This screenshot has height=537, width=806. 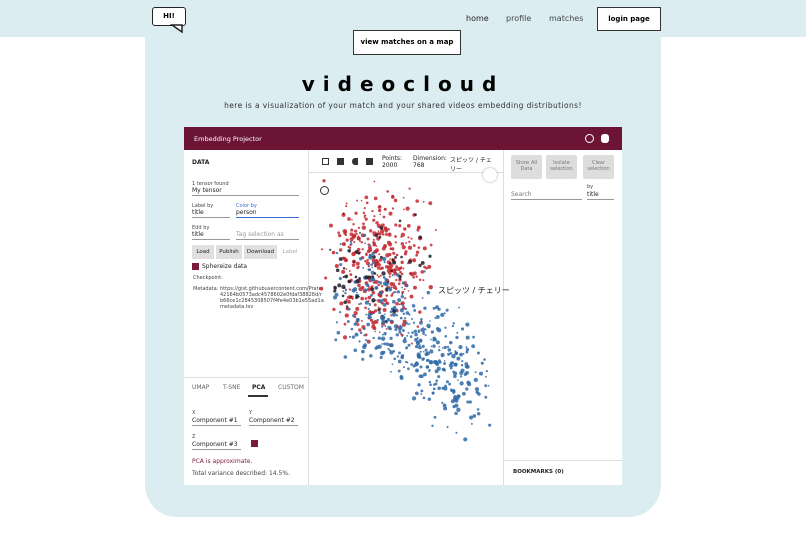 What do you see at coordinates (216, 445) in the screenshot?
I see `dropdown: Component #3` at bounding box center [216, 445].